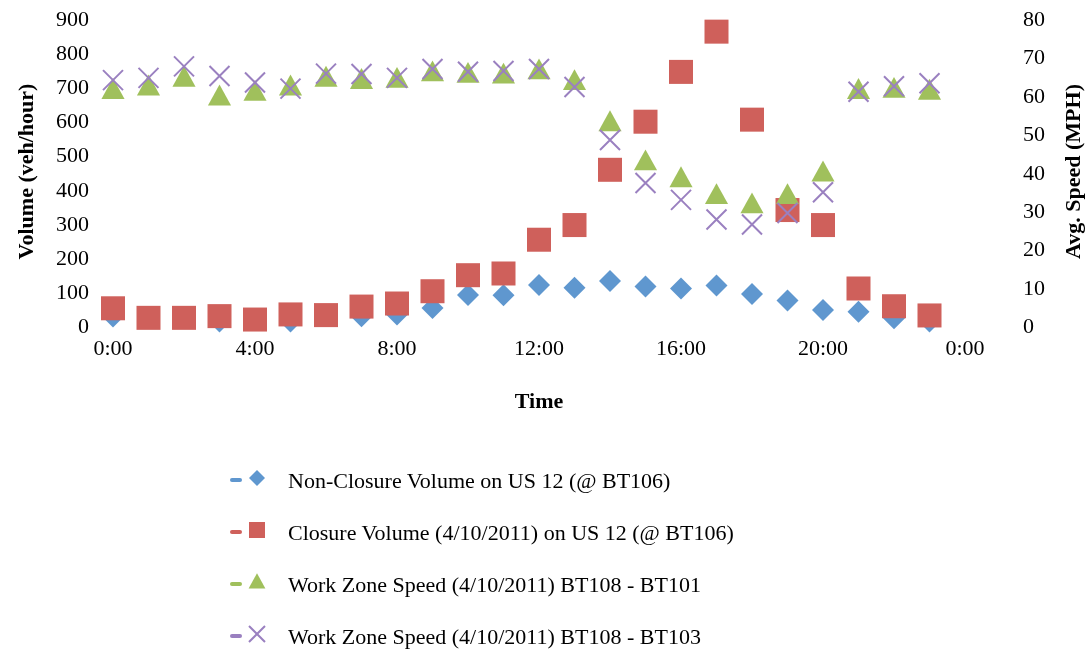  Describe the element at coordinates (1034, 134) in the screenshot. I see `y2-tick-label: 50` at that location.